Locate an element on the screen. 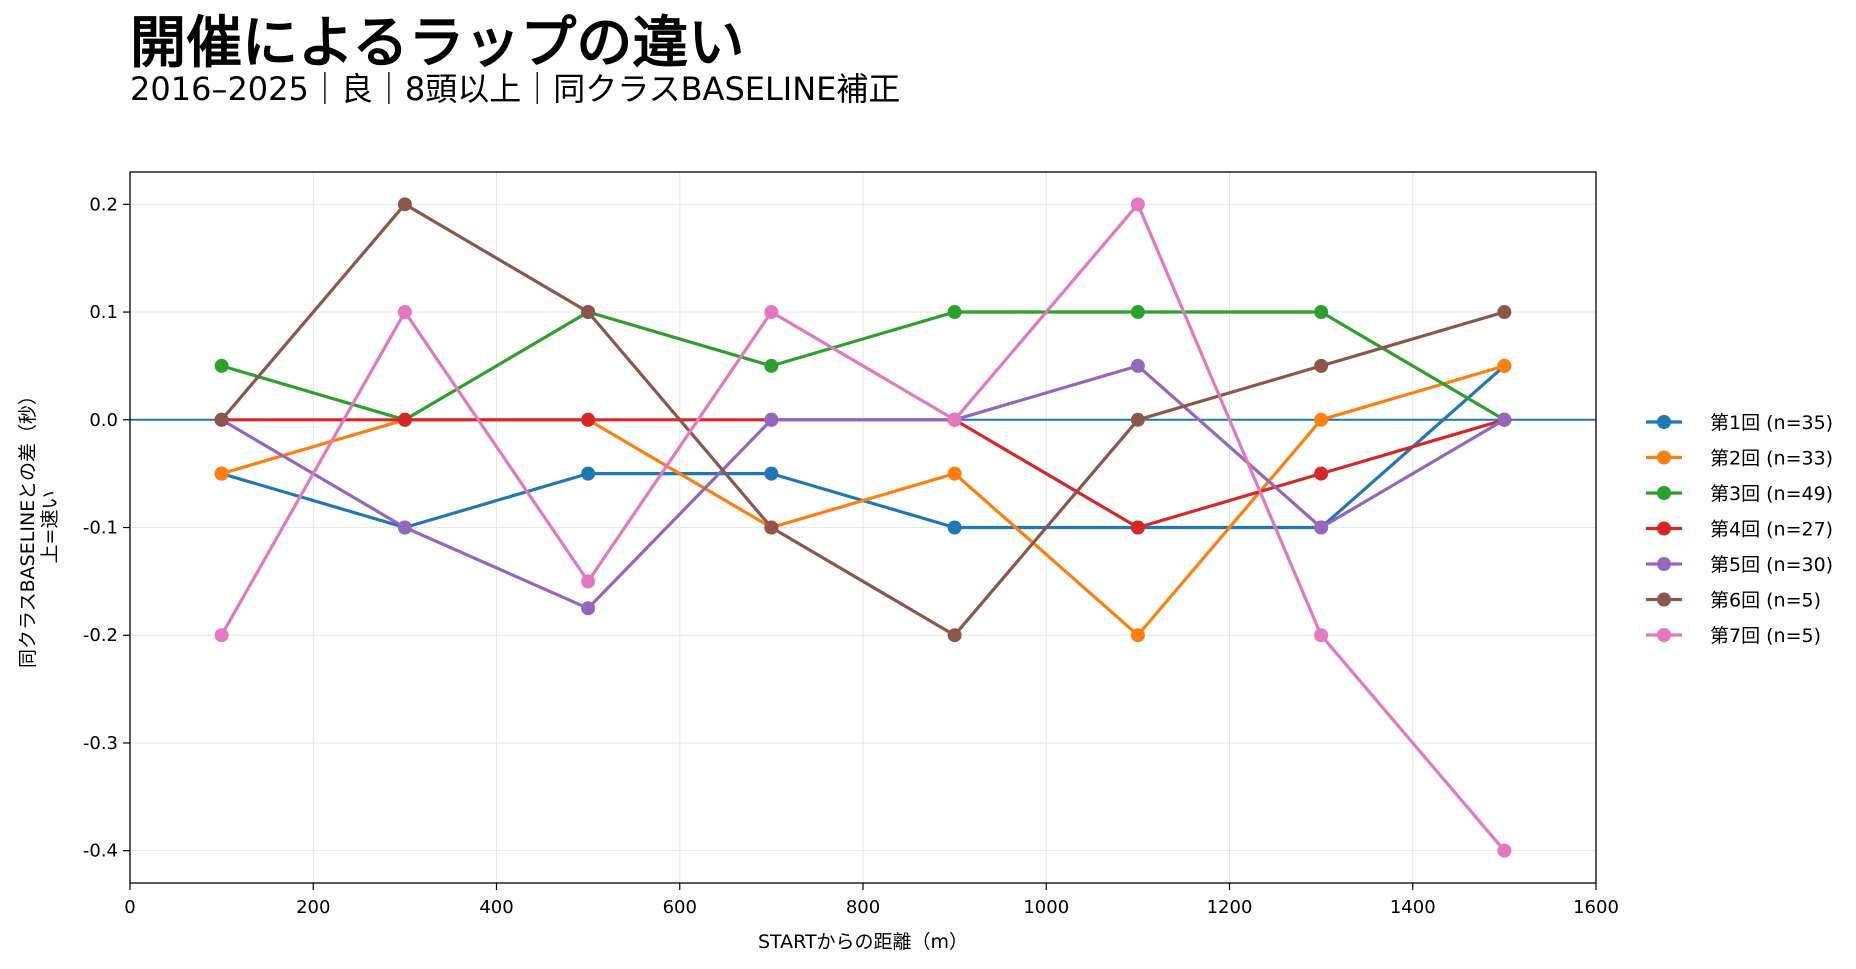  legend-item: 第5回 (n=30) is located at coordinates (1739, 565).